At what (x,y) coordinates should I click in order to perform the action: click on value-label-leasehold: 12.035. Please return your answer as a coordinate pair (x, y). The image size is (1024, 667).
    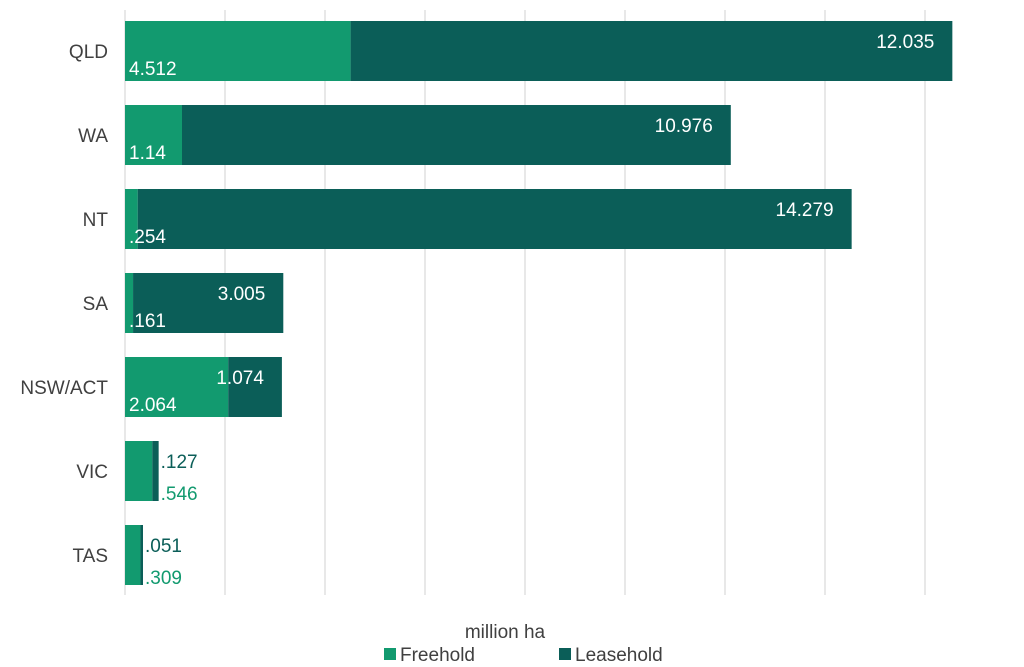
    Looking at the image, I should click on (905, 42).